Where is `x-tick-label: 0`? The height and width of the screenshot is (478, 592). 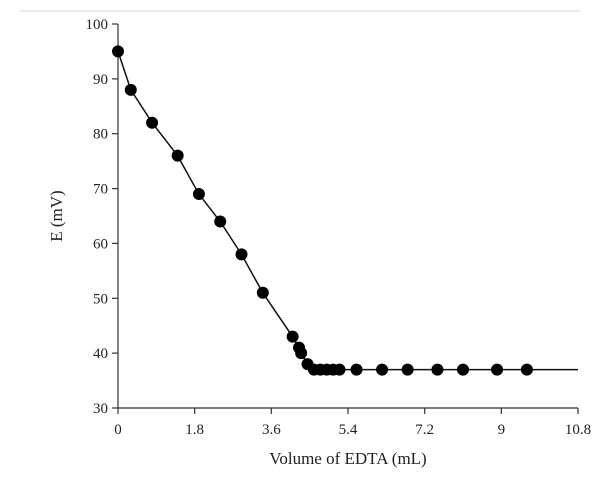
x-tick-label: 0 is located at coordinates (118, 430).